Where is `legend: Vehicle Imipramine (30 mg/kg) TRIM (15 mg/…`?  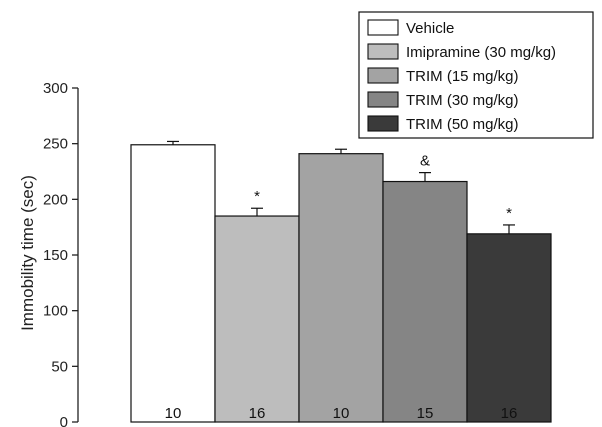
legend: Vehicle Imipramine (30 mg/kg) TRIM (15 mg/… is located at coordinates (476, 75).